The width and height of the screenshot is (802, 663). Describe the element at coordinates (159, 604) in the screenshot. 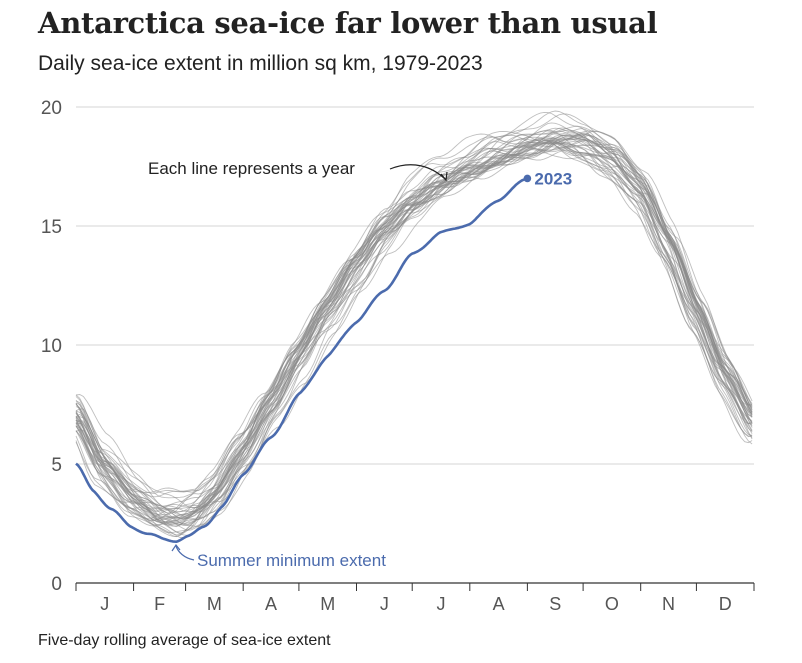

I see `x-tick-label: F` at that location.